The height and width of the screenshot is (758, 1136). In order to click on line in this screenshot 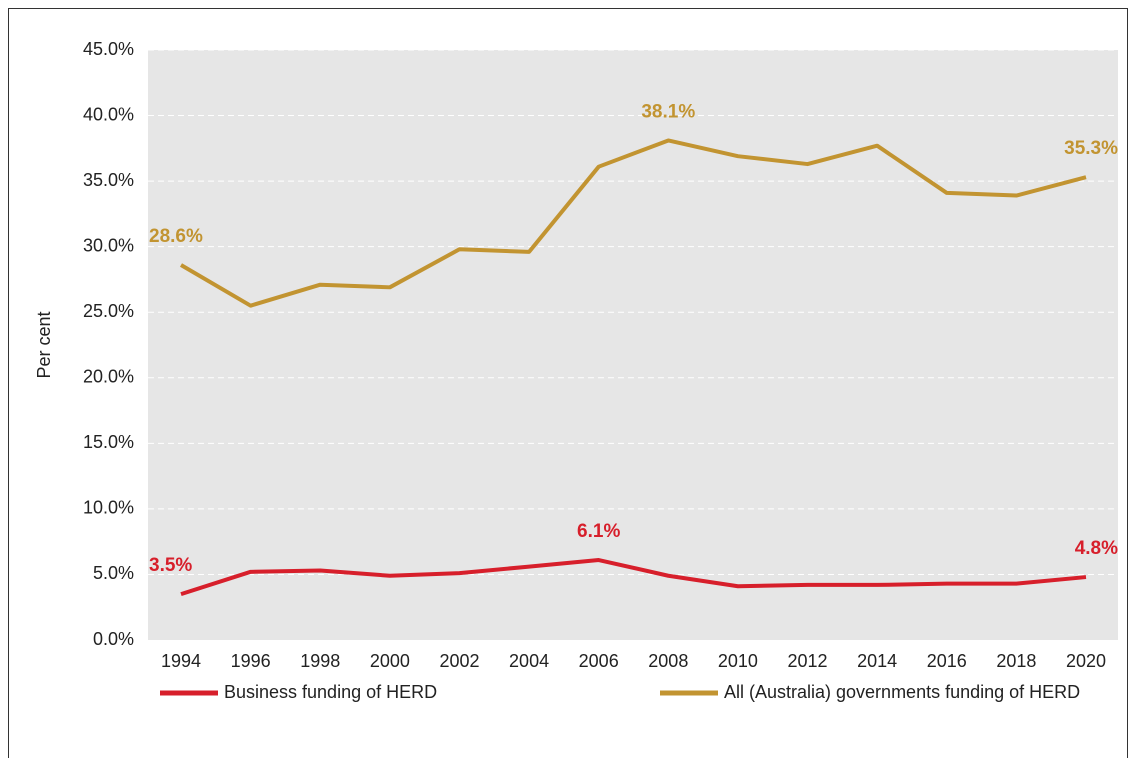, I will do `click(633, 577)`.